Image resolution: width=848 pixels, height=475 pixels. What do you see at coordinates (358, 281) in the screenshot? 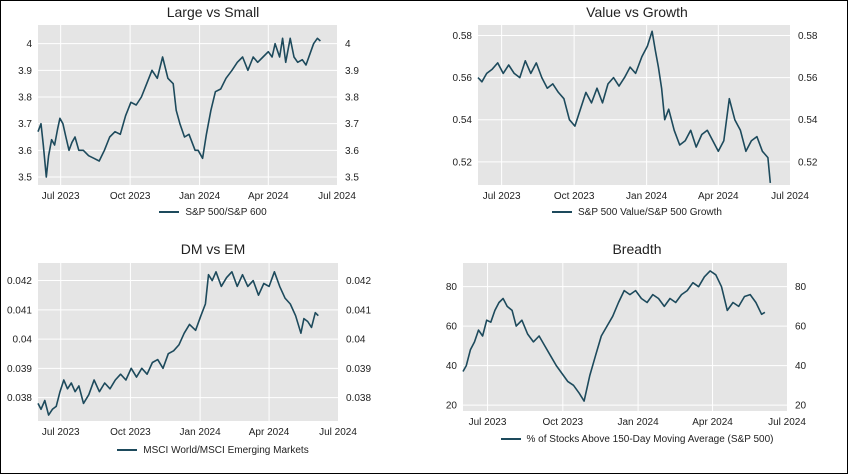
I see `y-tick-label-right: 0.042` at bounding box center [358, 281].